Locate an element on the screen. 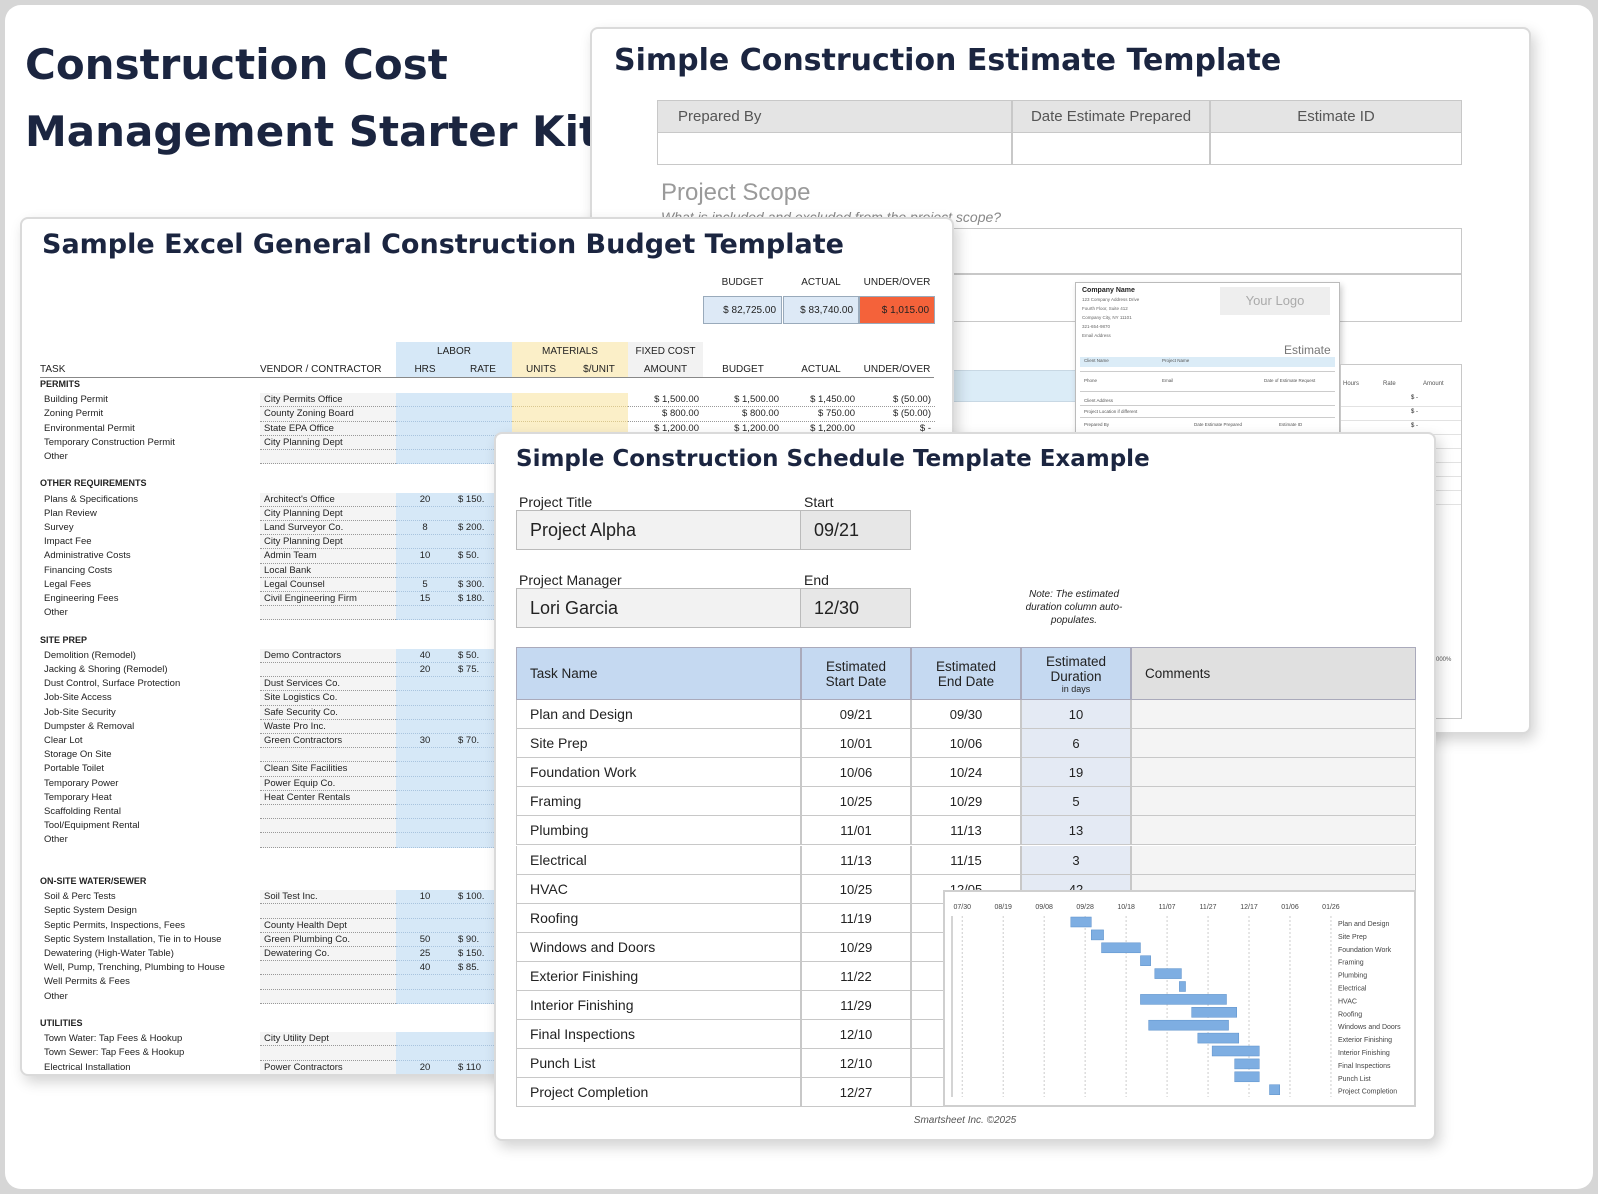 Image resolution: width=1598 pixels, height=1194 pixels. x-tick-label: 07/30 is located at coordinates (962, 907).